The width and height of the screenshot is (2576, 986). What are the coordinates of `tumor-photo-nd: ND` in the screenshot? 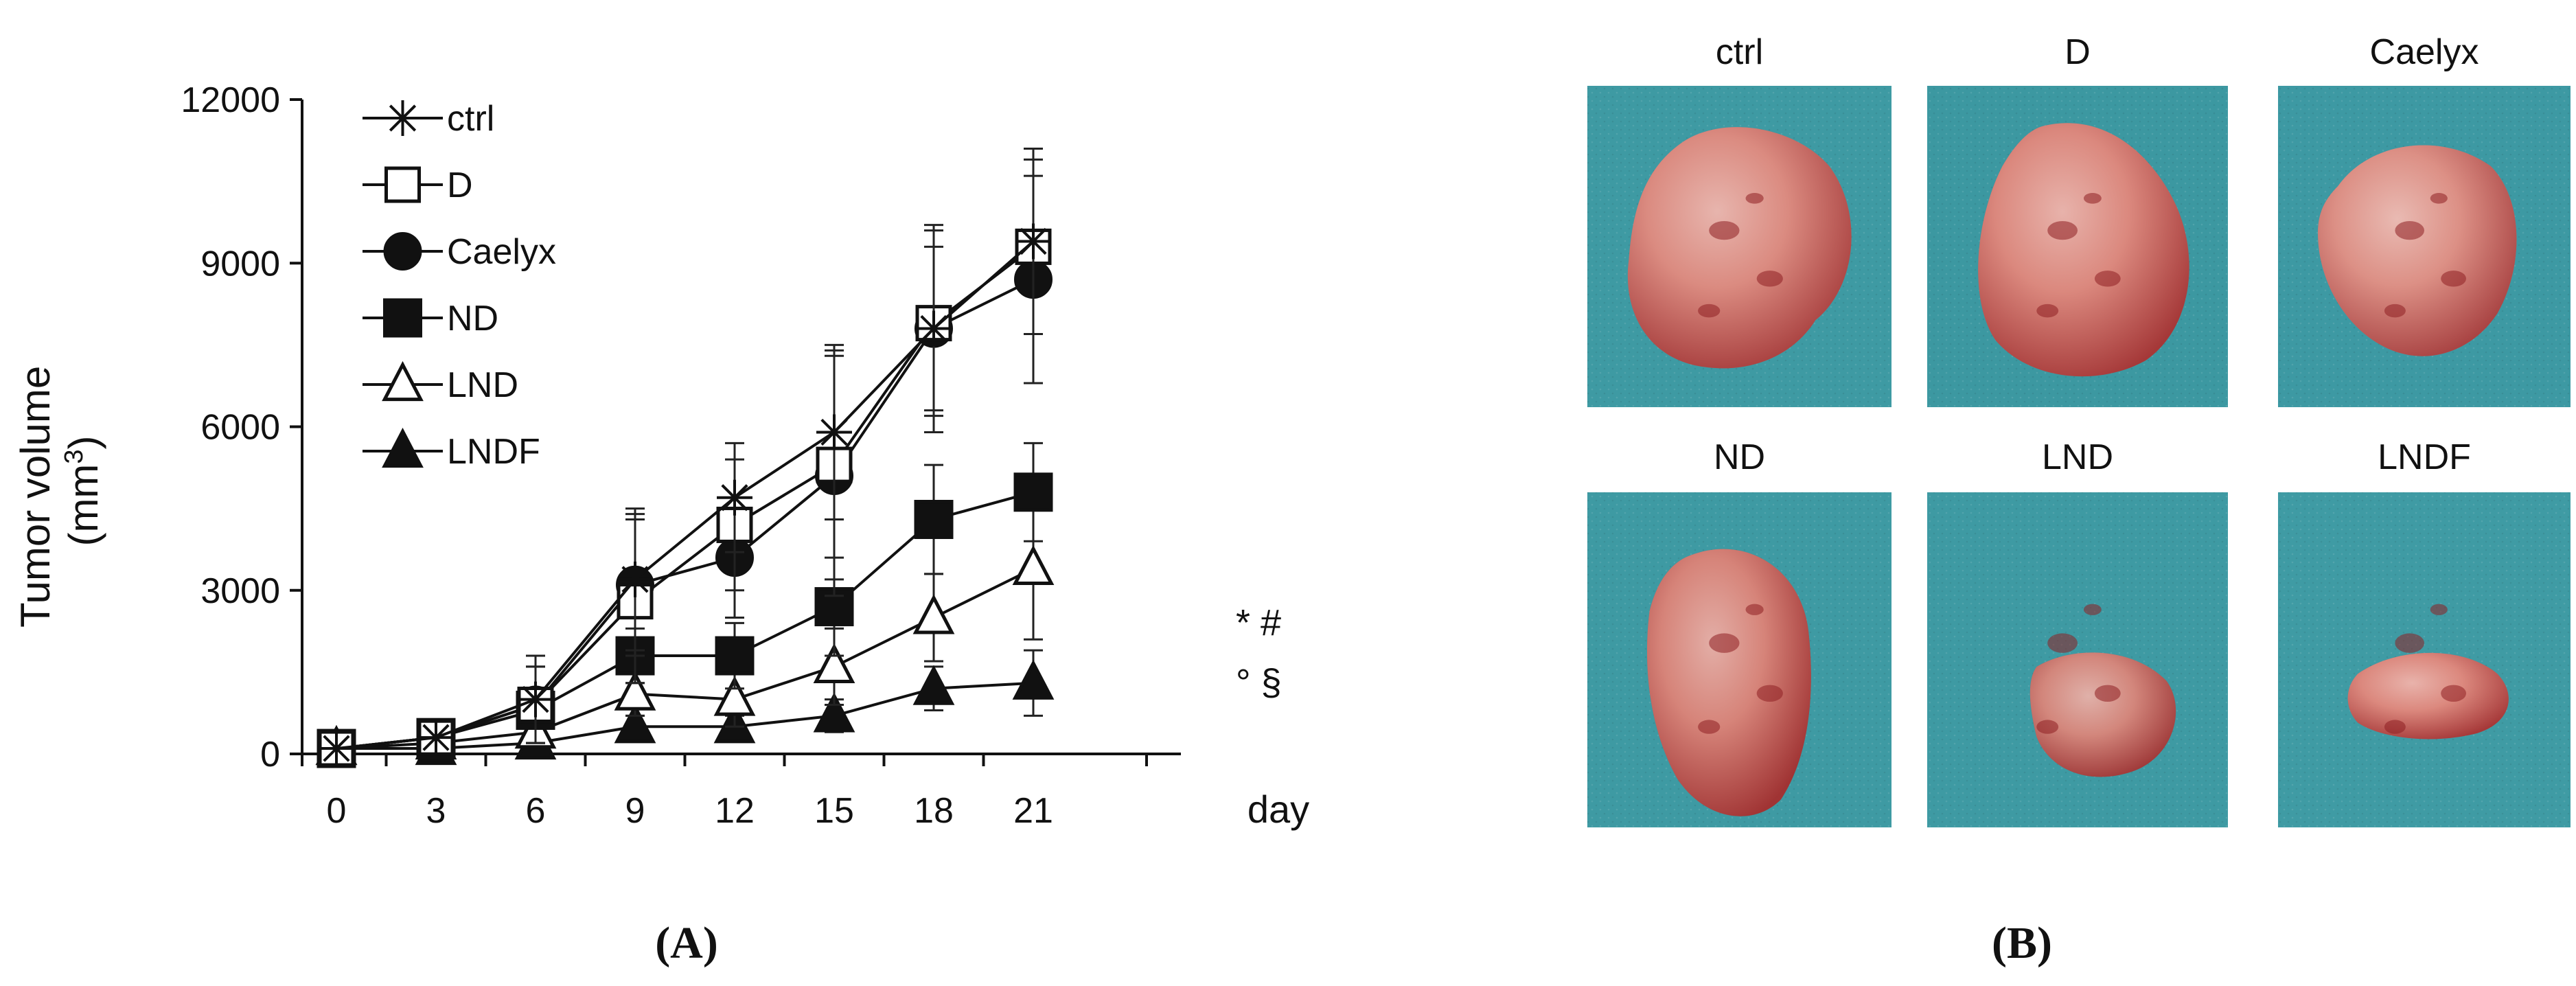 It's located at (1739, 632).